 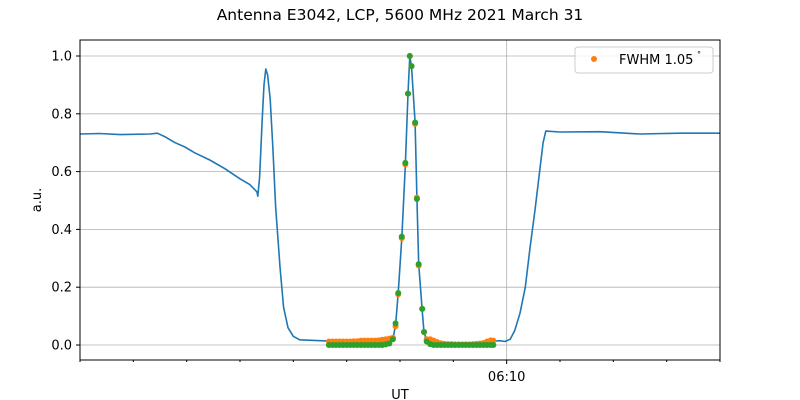 I want to click on y-tick-label: 0.2, so click(x=61, y=288).